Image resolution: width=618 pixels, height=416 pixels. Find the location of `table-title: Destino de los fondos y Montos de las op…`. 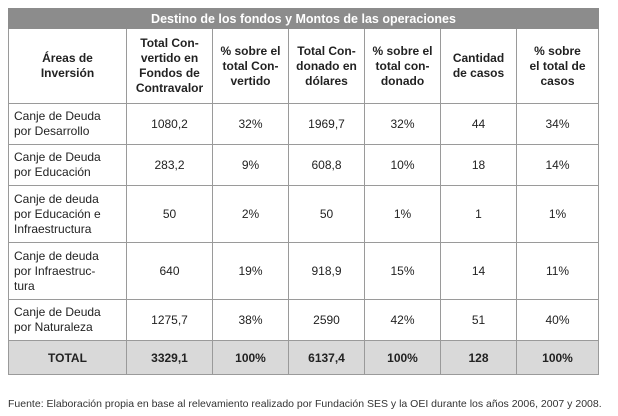

table-title: Destino de los fondos y Montos de las op… is located at coordinates (303, 18).